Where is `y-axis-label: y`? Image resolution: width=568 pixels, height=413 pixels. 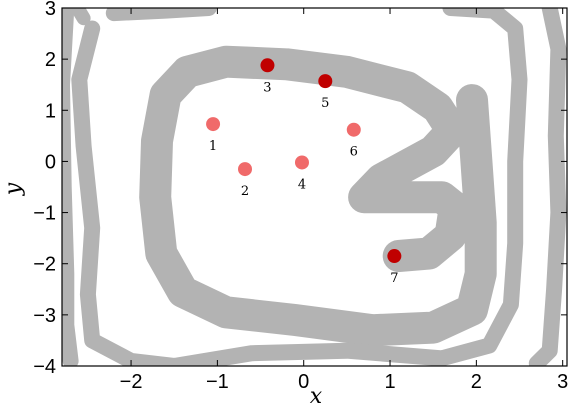
y-axis-label: y is located at coordinates (13, 189).